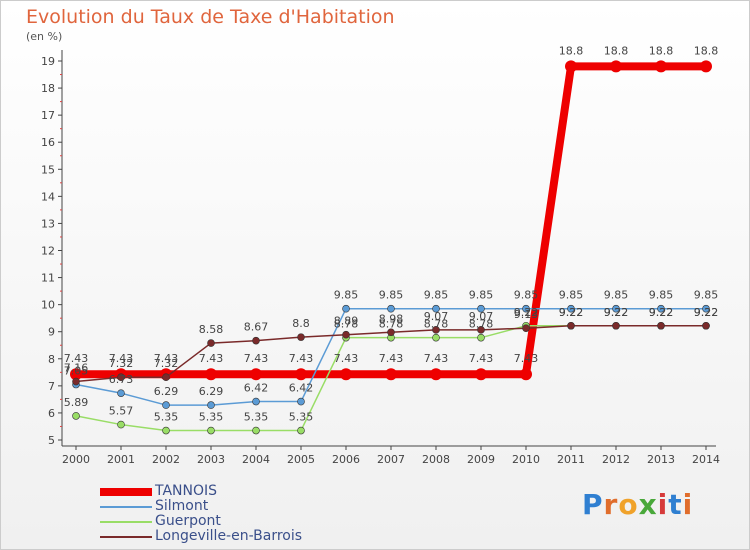  I want to click on data-label: 7.16, so click(76, 368).